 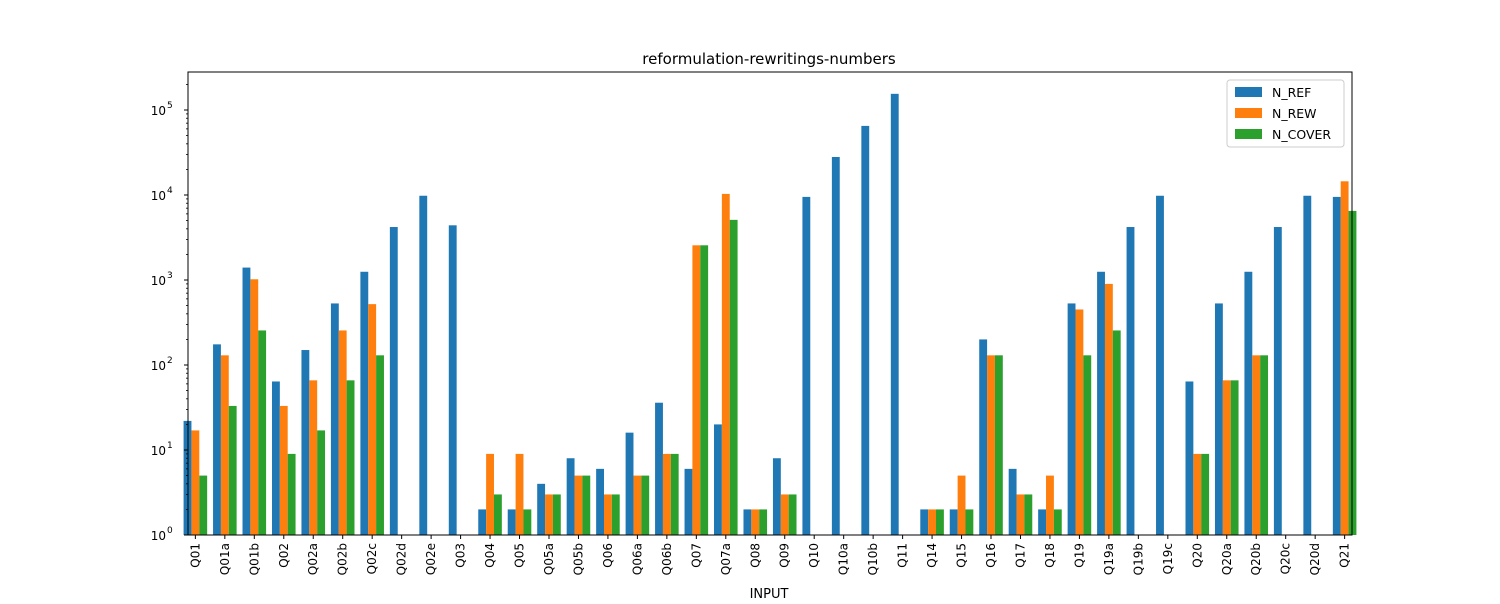 What do you see at coordinates (903, 555) in the screenshot?
I see `x-tick-label: Q11` at bounding box center [903, 555].